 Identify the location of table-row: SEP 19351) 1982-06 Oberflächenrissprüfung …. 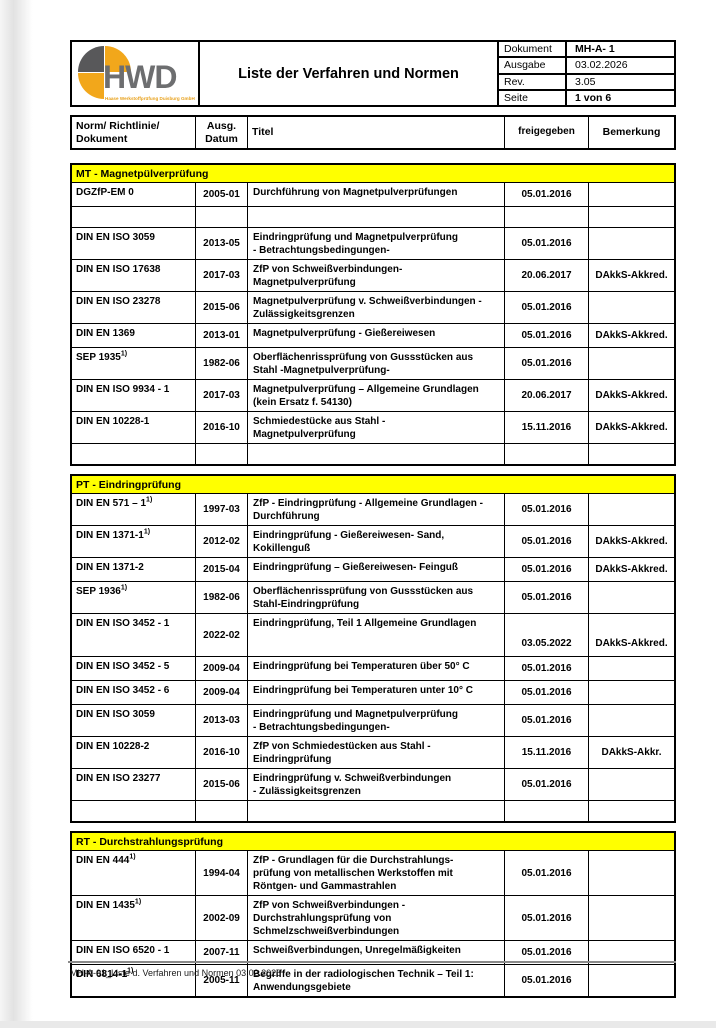
(373, 364).